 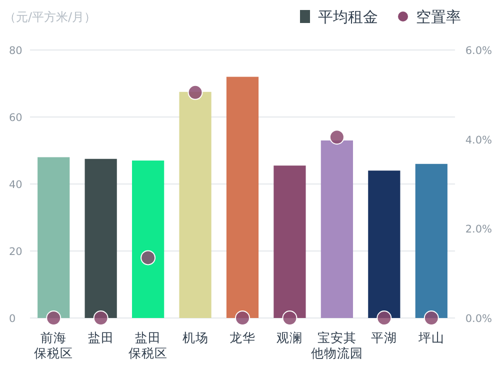 I want to click on y2-tick-label: 4.0%, so click(x=478, y=140).